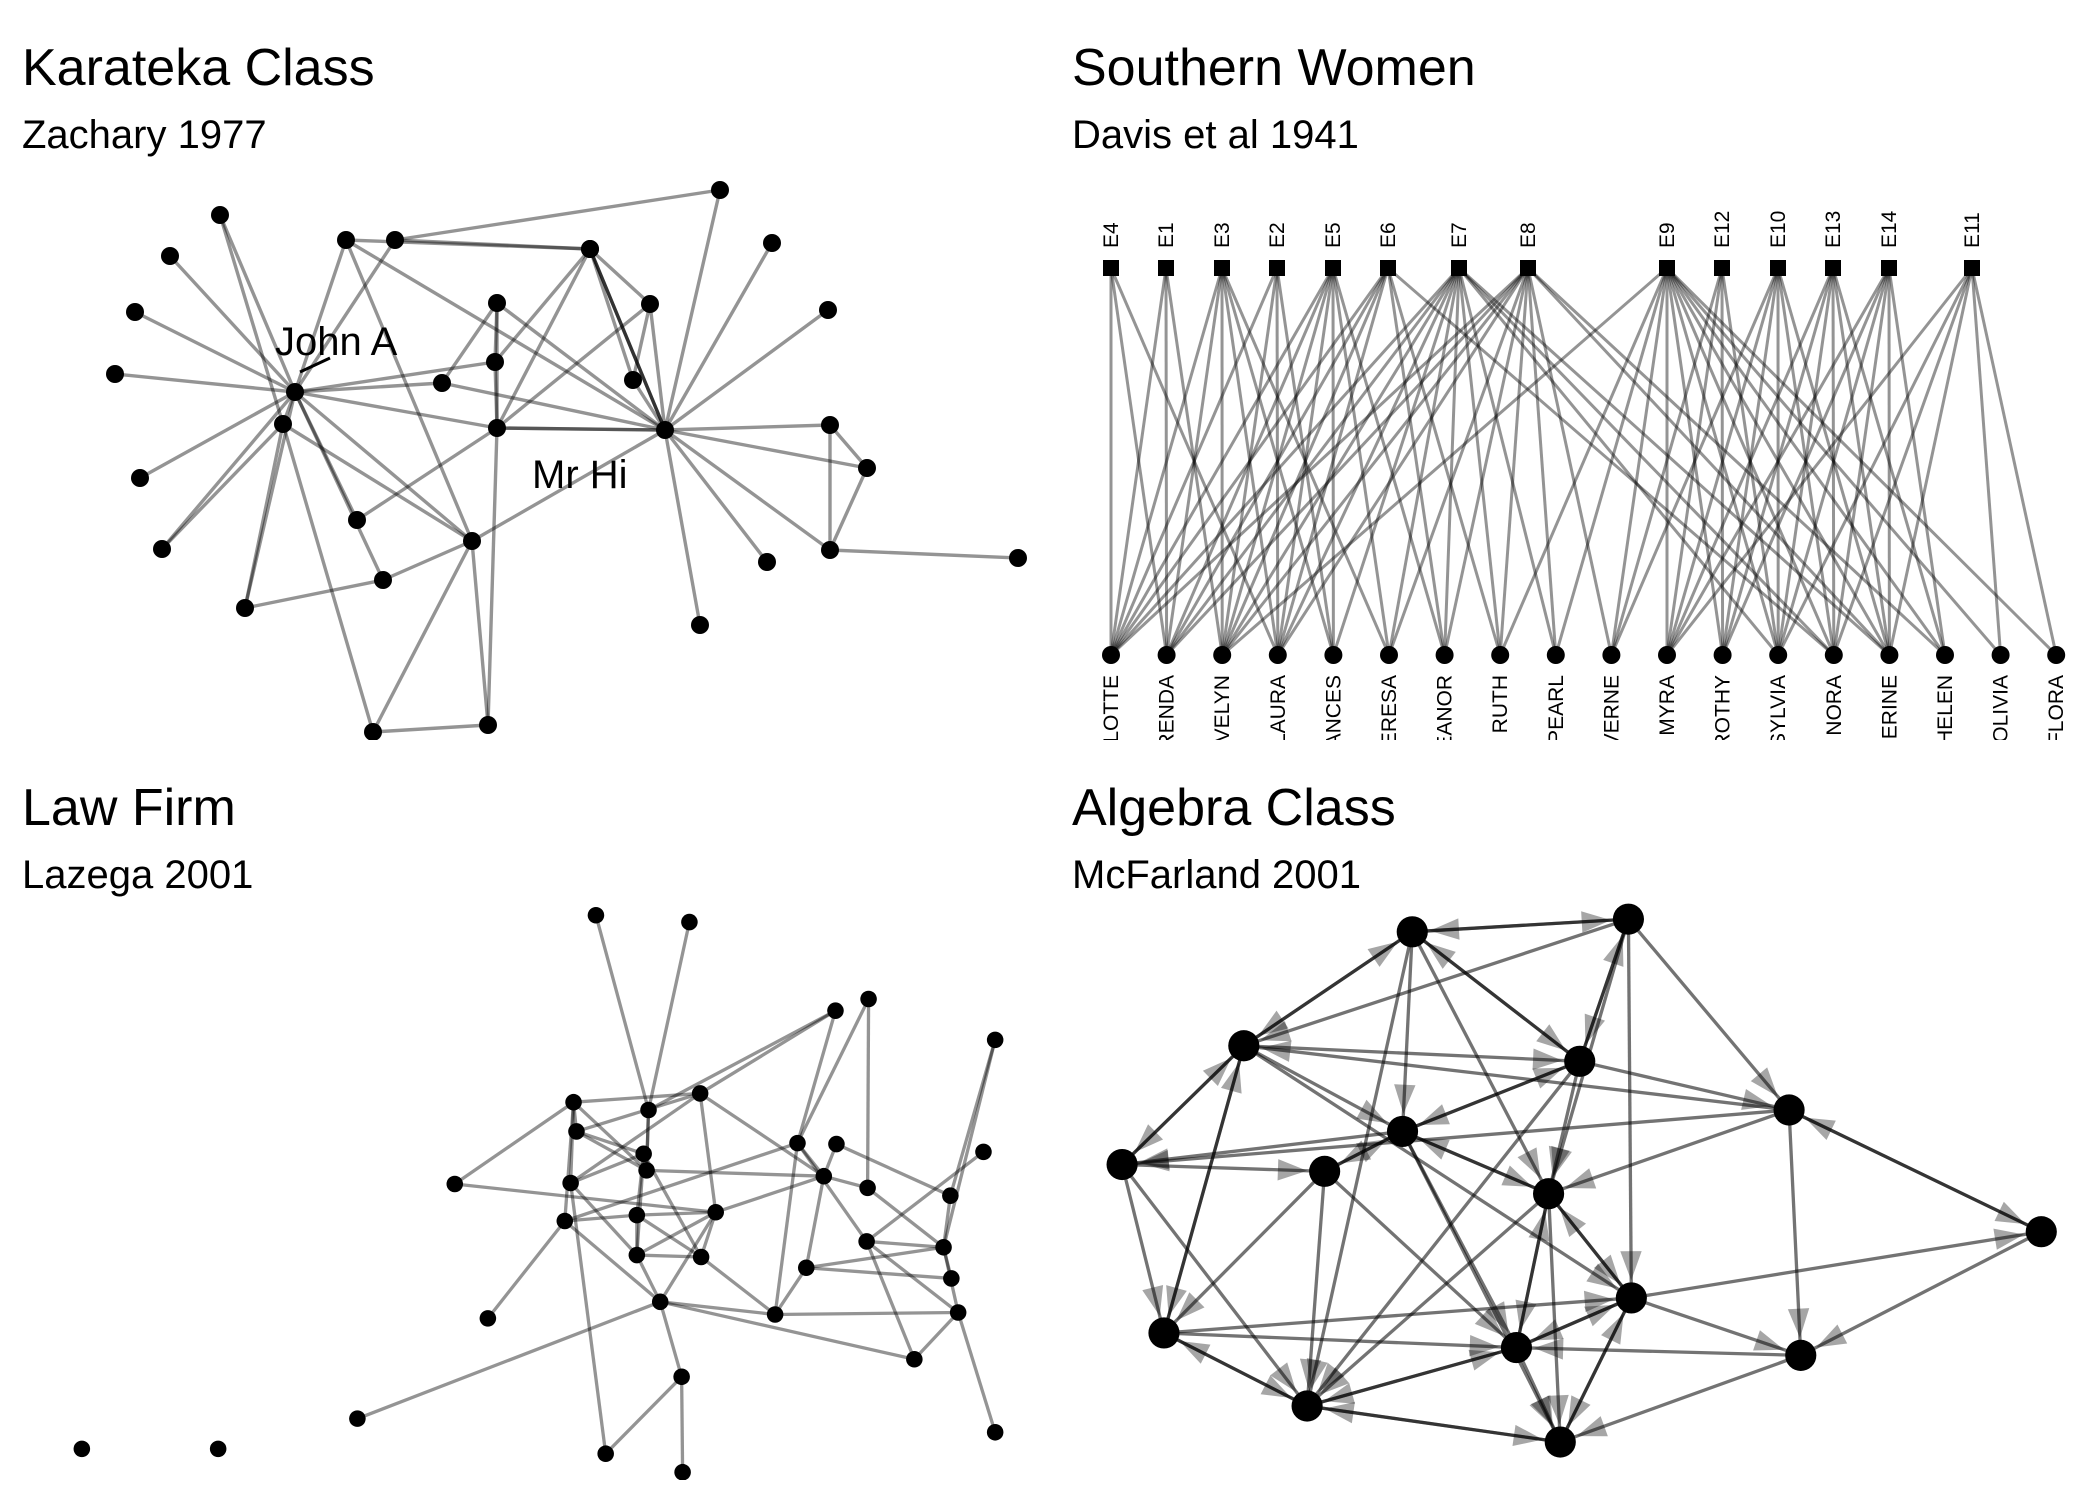 The width and height of the screenshot is (2100, 1500). What do you see at coordinates (1667, 705) in the screenshot?
I see `woman-label: MYRA` at bounding box center [1667, 705].